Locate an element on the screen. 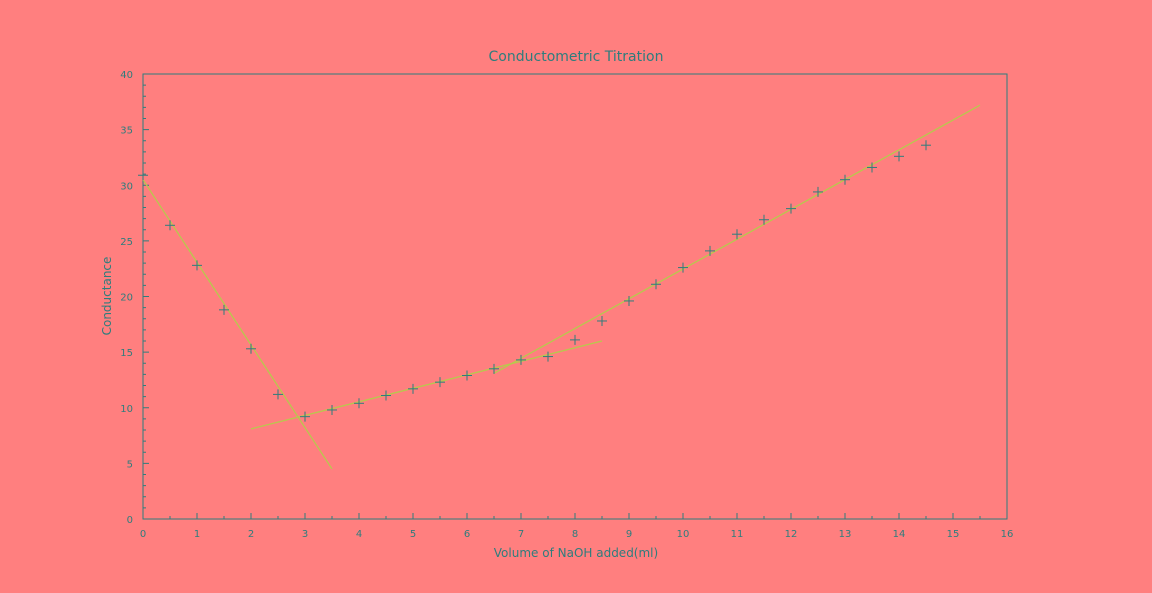 Image resolution: width=1152 pixels, height=593 pixels. y-axis-label: Conductance is located at coordinates (107, 296).